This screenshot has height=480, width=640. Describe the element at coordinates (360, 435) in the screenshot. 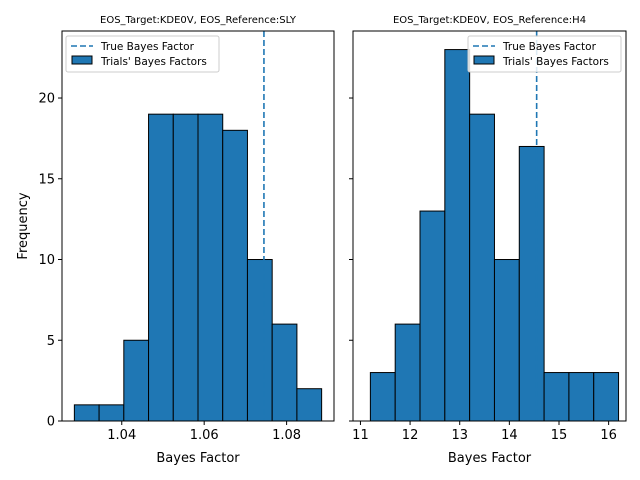

I see `x-tick-label: 11` at that location.